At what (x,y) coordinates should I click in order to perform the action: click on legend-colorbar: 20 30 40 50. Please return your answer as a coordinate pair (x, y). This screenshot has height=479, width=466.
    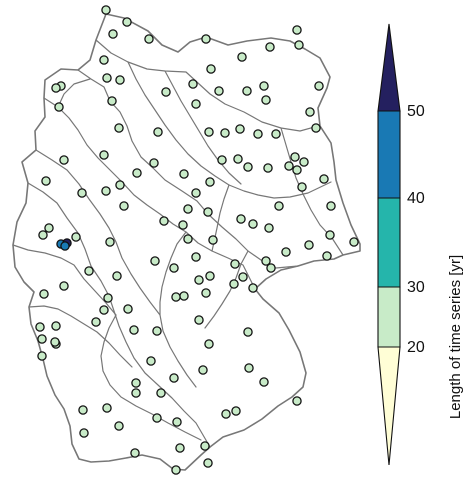
    Looking at the image, I should click on (401, 244).